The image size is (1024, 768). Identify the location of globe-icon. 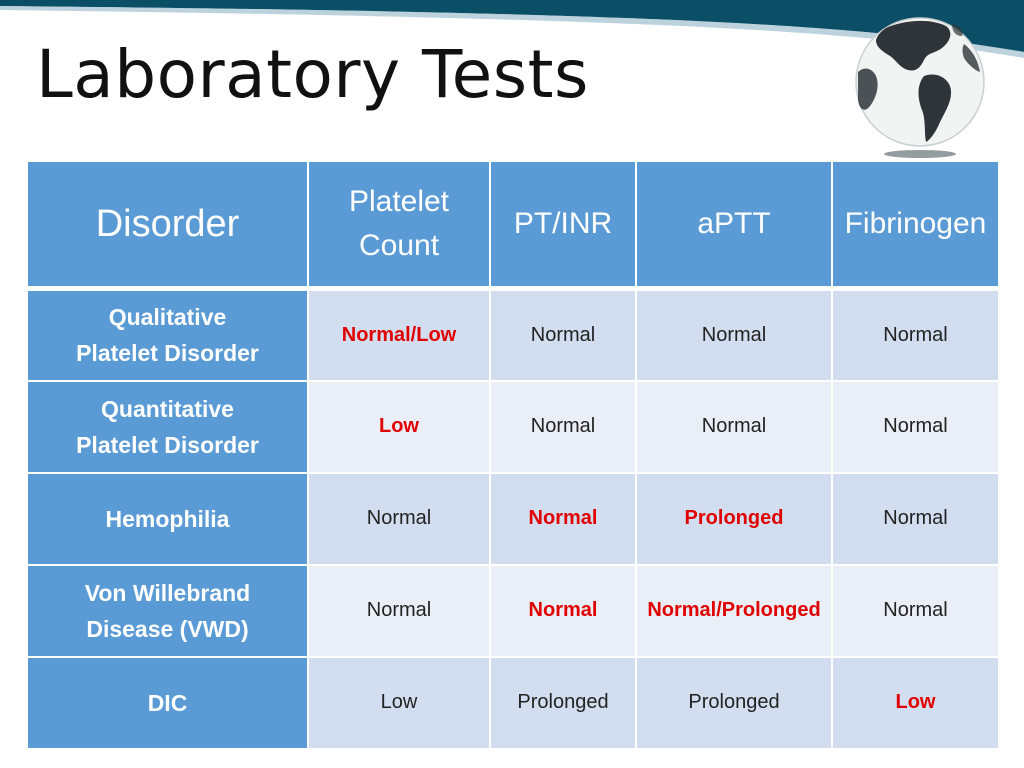
(920, 87).